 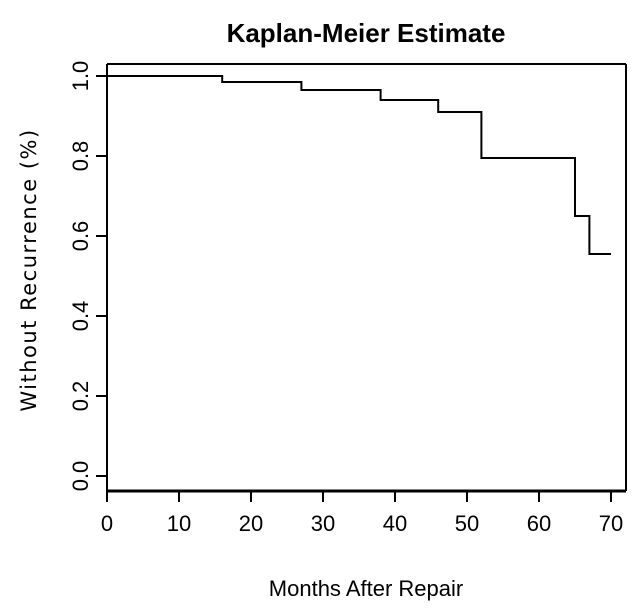 I want to click on x-tick-label: 70, so click(x=611, y=523).